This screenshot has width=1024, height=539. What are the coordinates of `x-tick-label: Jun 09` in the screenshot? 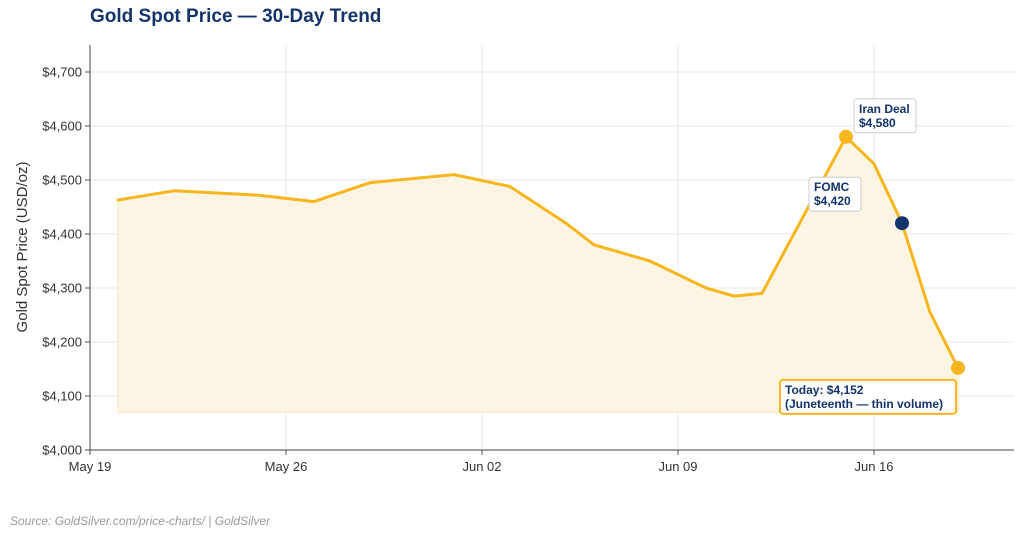 It's located at (677, 466).